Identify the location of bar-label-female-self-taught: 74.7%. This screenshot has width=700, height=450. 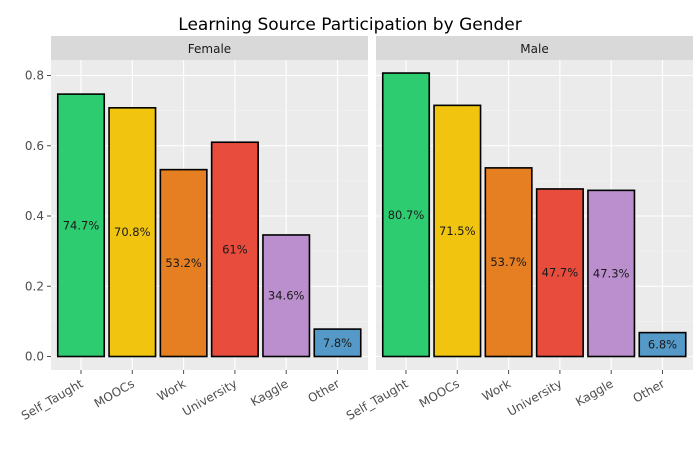
(81, 225).